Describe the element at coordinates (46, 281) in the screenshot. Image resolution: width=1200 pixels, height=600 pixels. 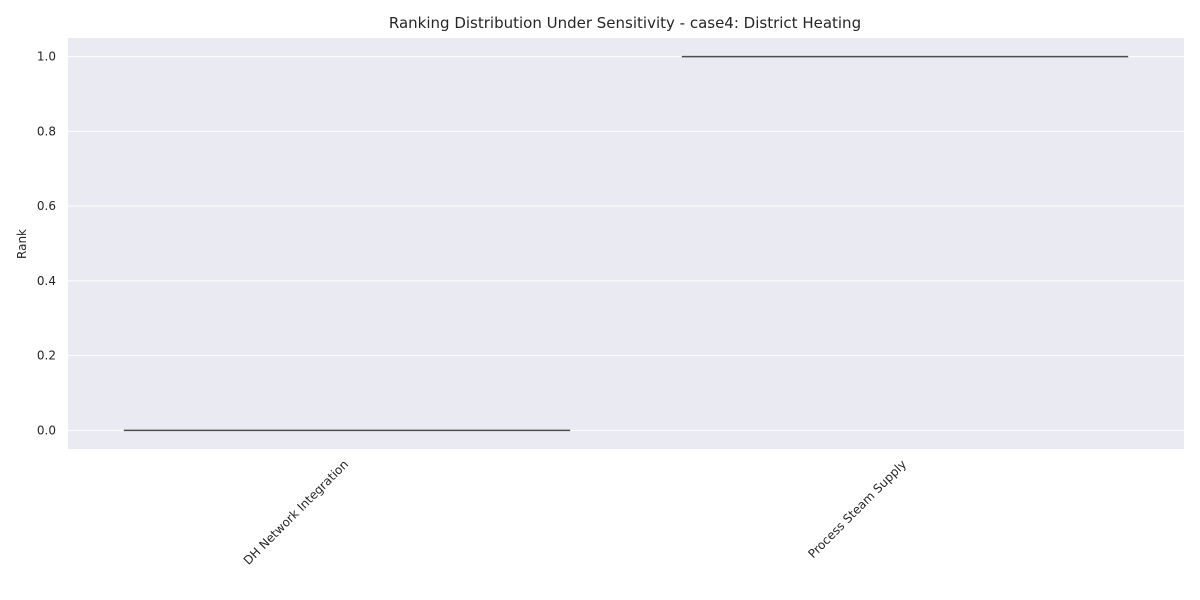
I see `y-tick-label: 0.4` at that location.